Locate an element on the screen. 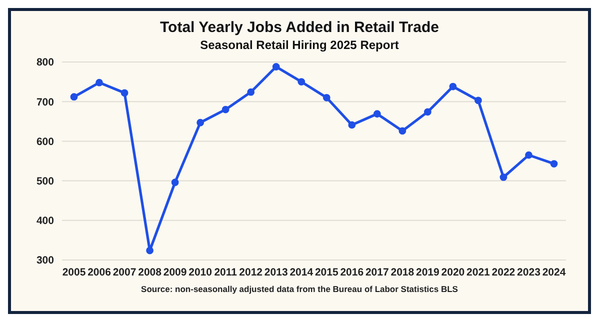  x-tick-label: 2017 is located at coordinates (376, 272).